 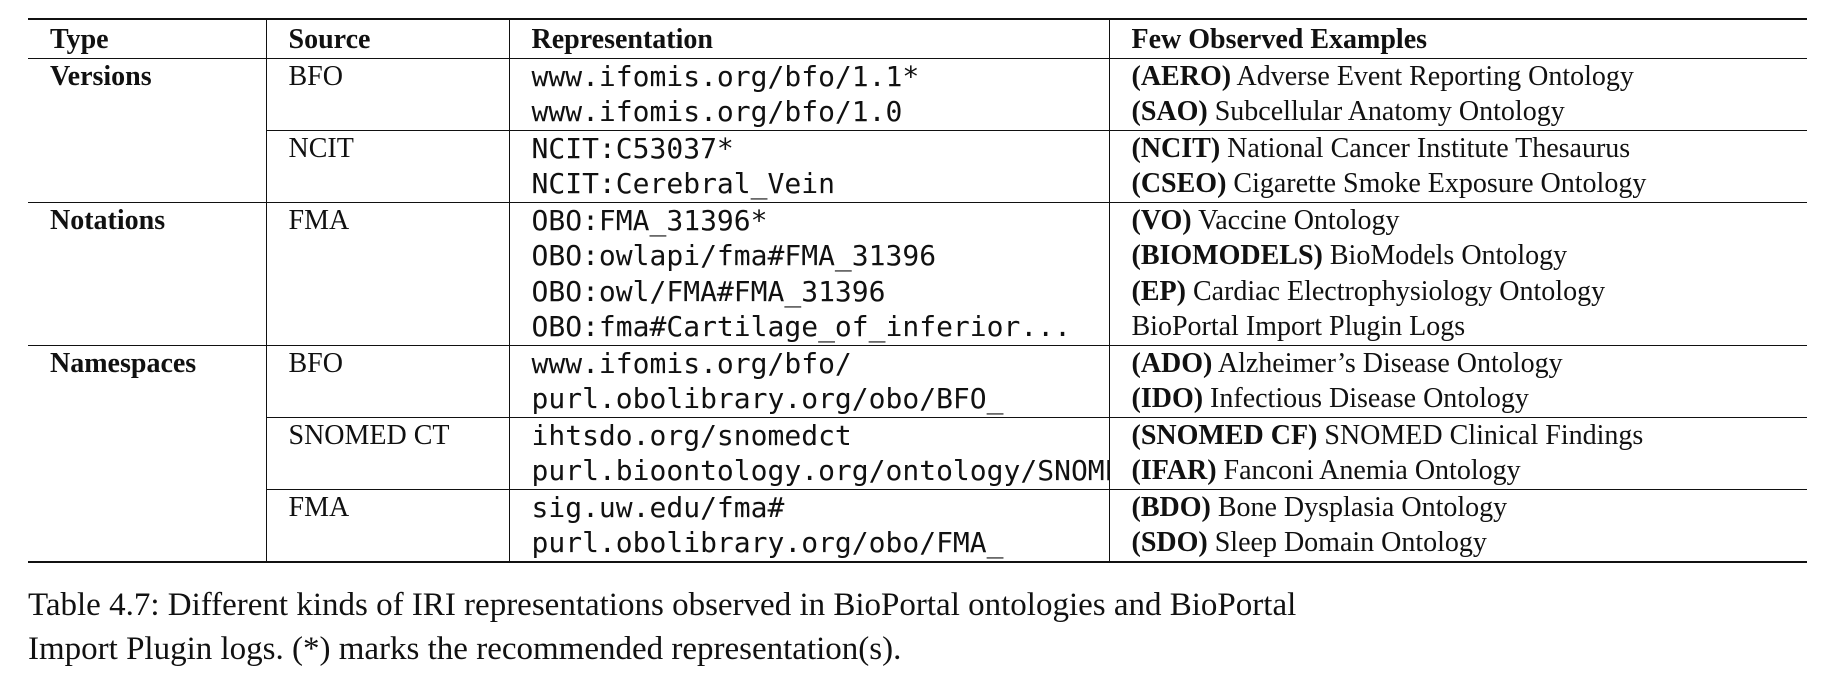 What do you see at coordinates (734, 255) in the screenshot?
I see `representation-iri: OBO:owlapi/fma#FMA_31396` at bounding box center [734, 255].